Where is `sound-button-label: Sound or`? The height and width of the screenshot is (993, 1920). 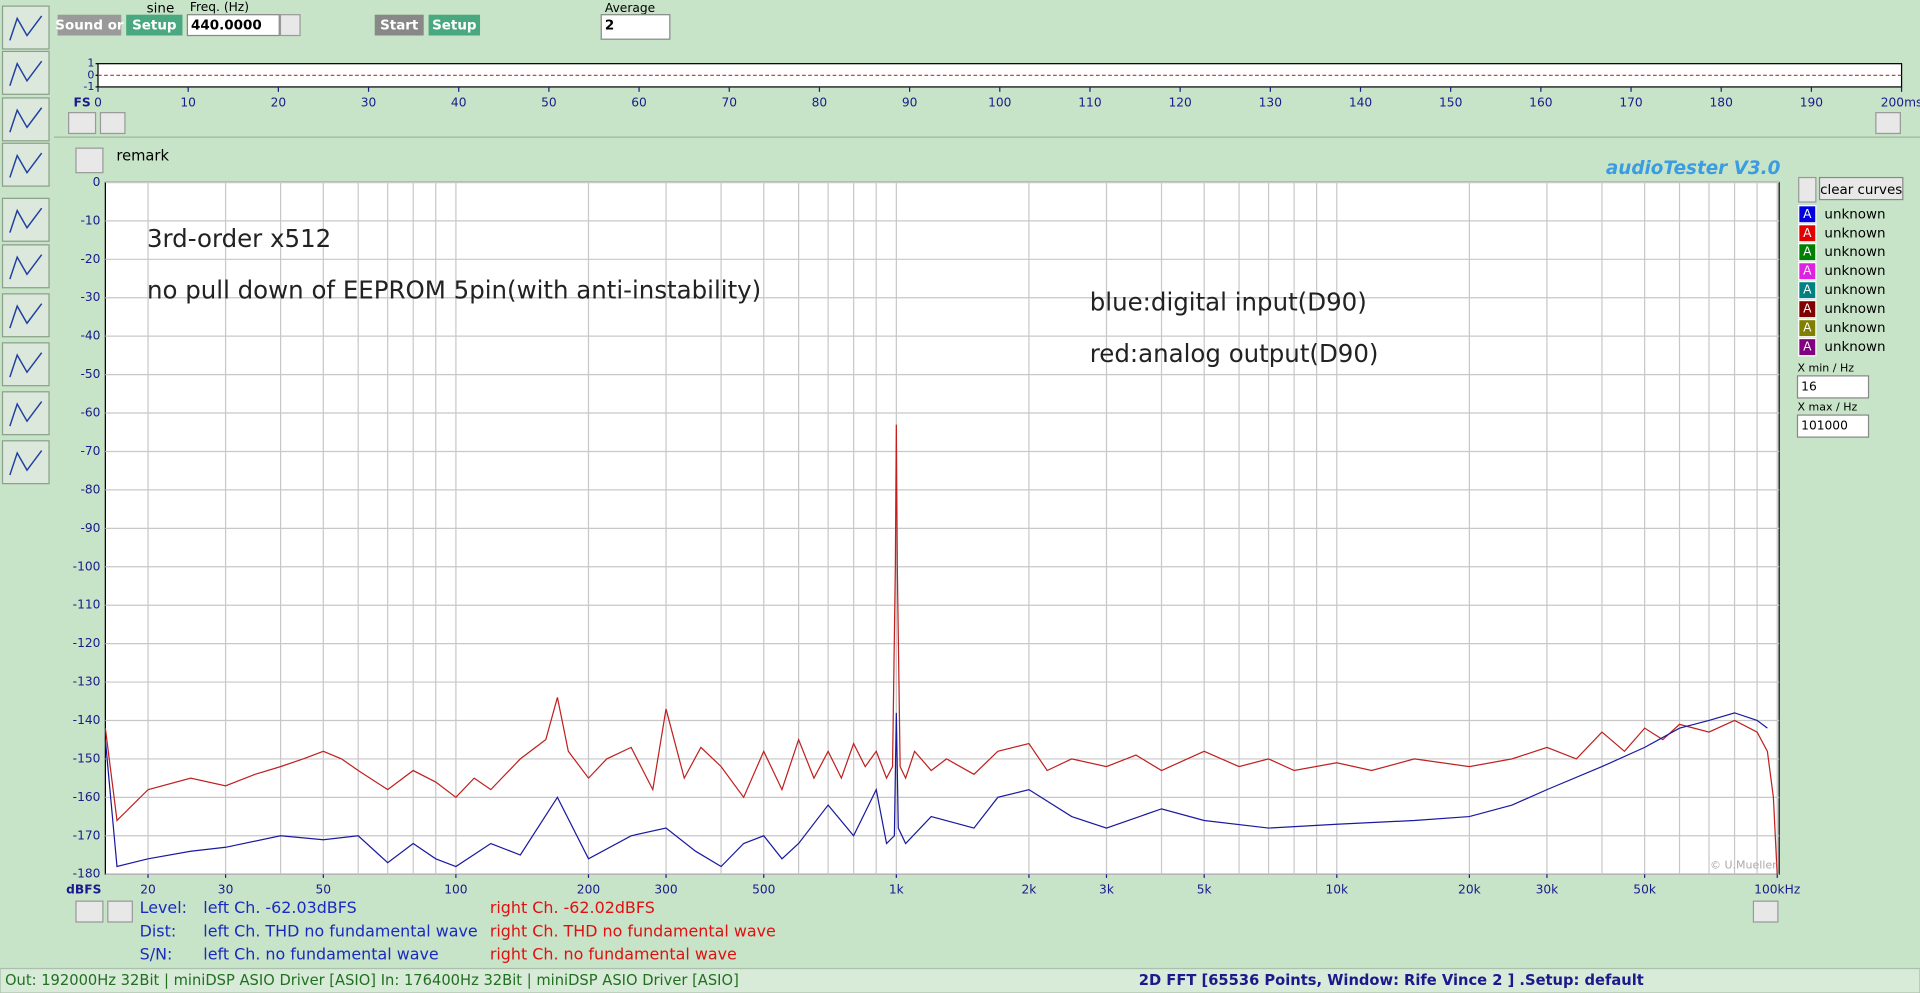 sound-button-label: Sound or is located at coordinates (89, 26).